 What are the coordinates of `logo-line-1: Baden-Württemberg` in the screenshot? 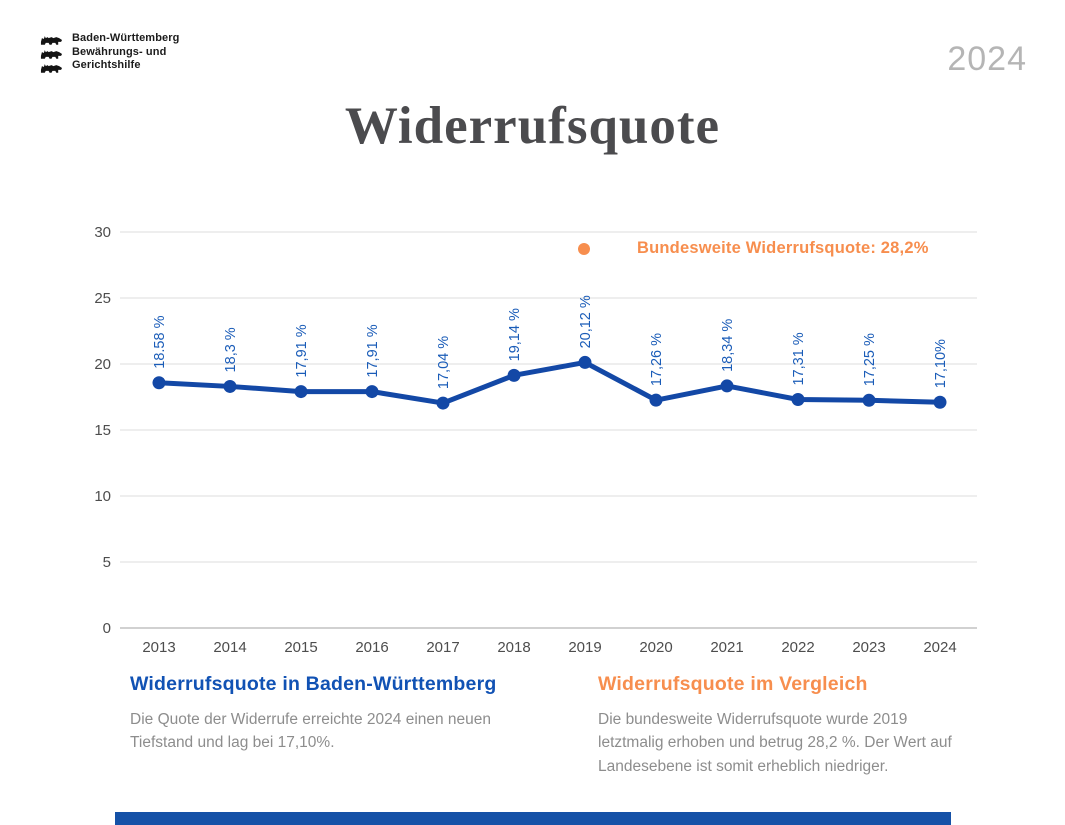 It's located at (126, 38).